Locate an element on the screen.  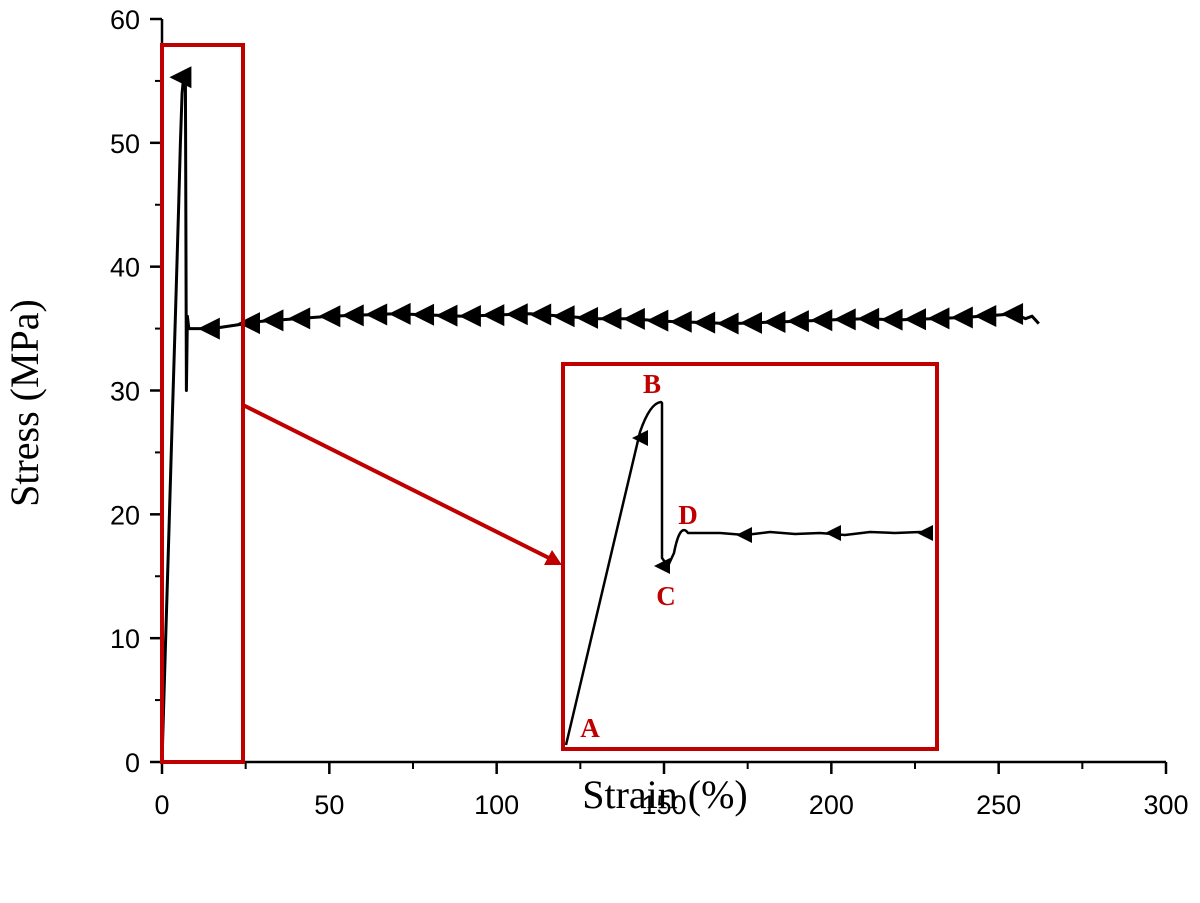
x-axis-title: Strain (%) is located at coordinates (665, 794).